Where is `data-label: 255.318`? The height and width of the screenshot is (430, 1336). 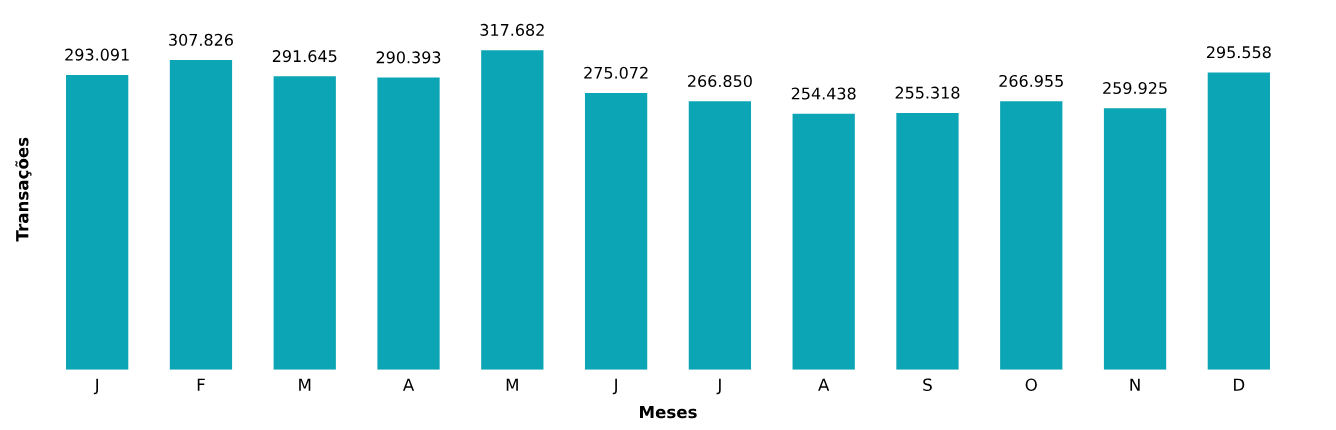
data-label: 255.318 is located at coordinates (927, 92).